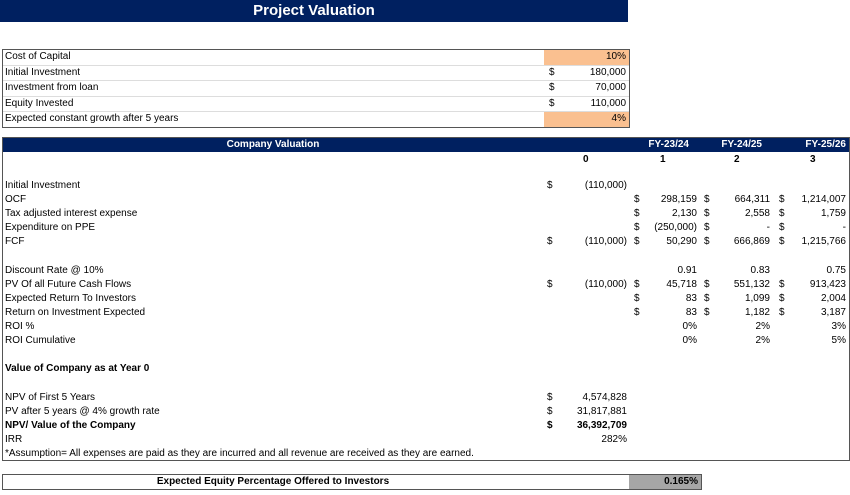 The width and height of the screenshot is (850, 495). What do you see at coordinates (71, 214) in the screenshot?
I see `row-label: Tax adjusted interest expense` at bounding box center [71, 214].